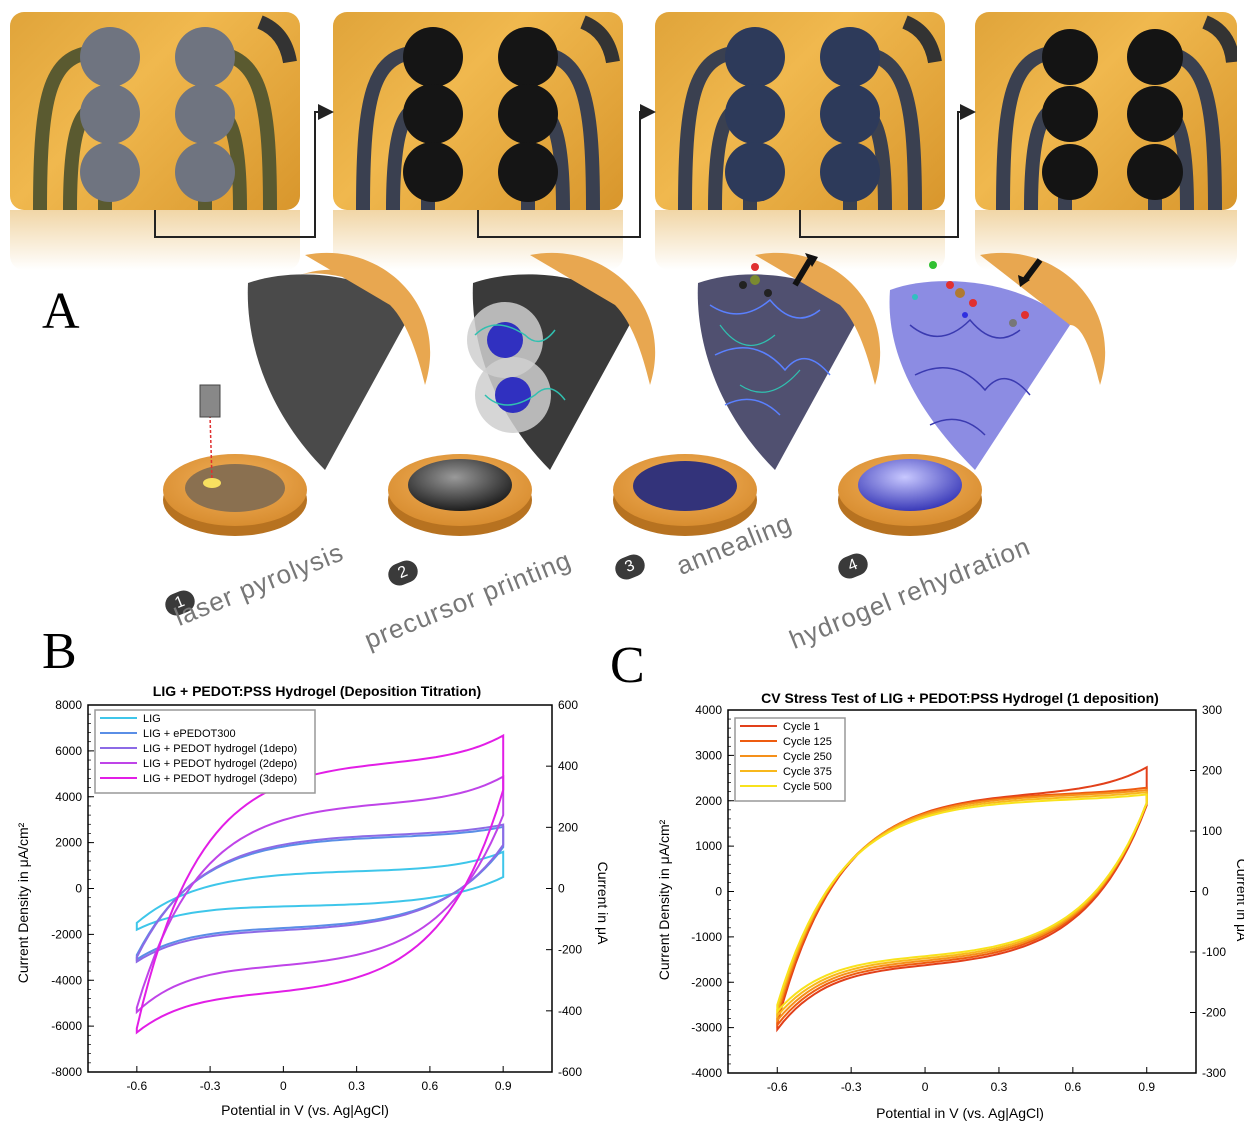 This screenshot has height=1126, width=1244. What do you see at coordinates (68, 751) in the screenshot?
I see `y-tick-label: 6000` at bounding box center [68, 751].